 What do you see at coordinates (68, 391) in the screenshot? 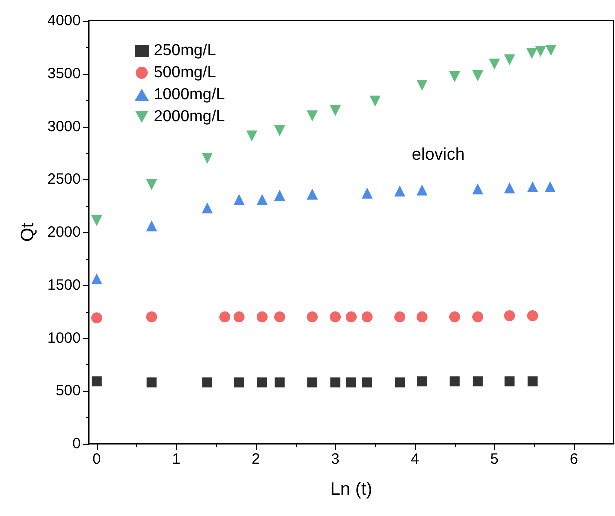
I see `y-tick-label: 500` at bounding box center [68, 391].